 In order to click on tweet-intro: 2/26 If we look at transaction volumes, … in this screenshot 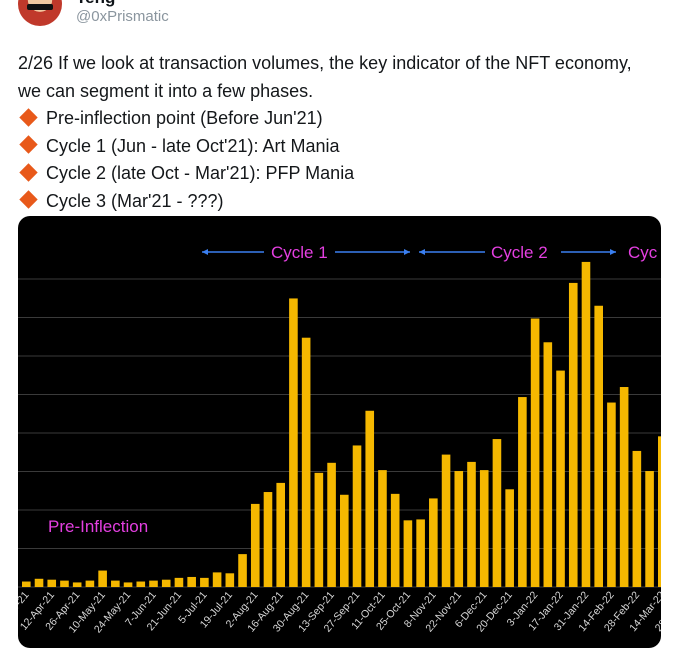, I will do `click(325, 77)`.